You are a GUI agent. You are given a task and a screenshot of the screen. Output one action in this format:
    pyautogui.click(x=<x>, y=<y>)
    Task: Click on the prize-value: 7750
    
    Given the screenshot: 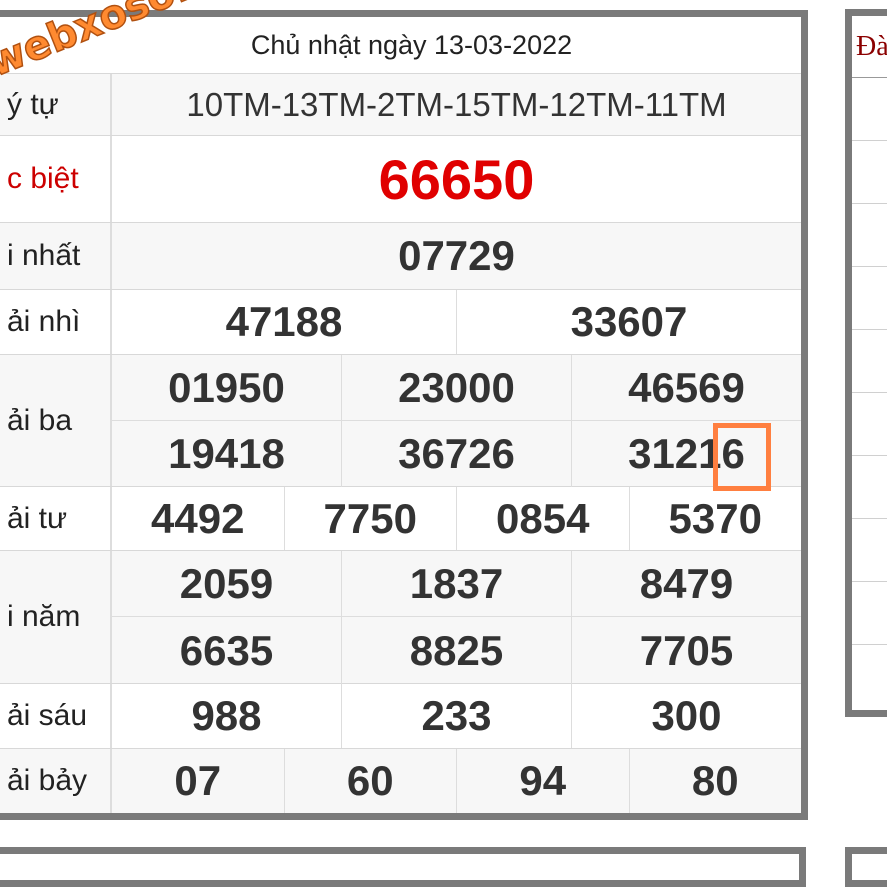 What is the action you would take?
    pyautogui.click(x=371, y=518)
    